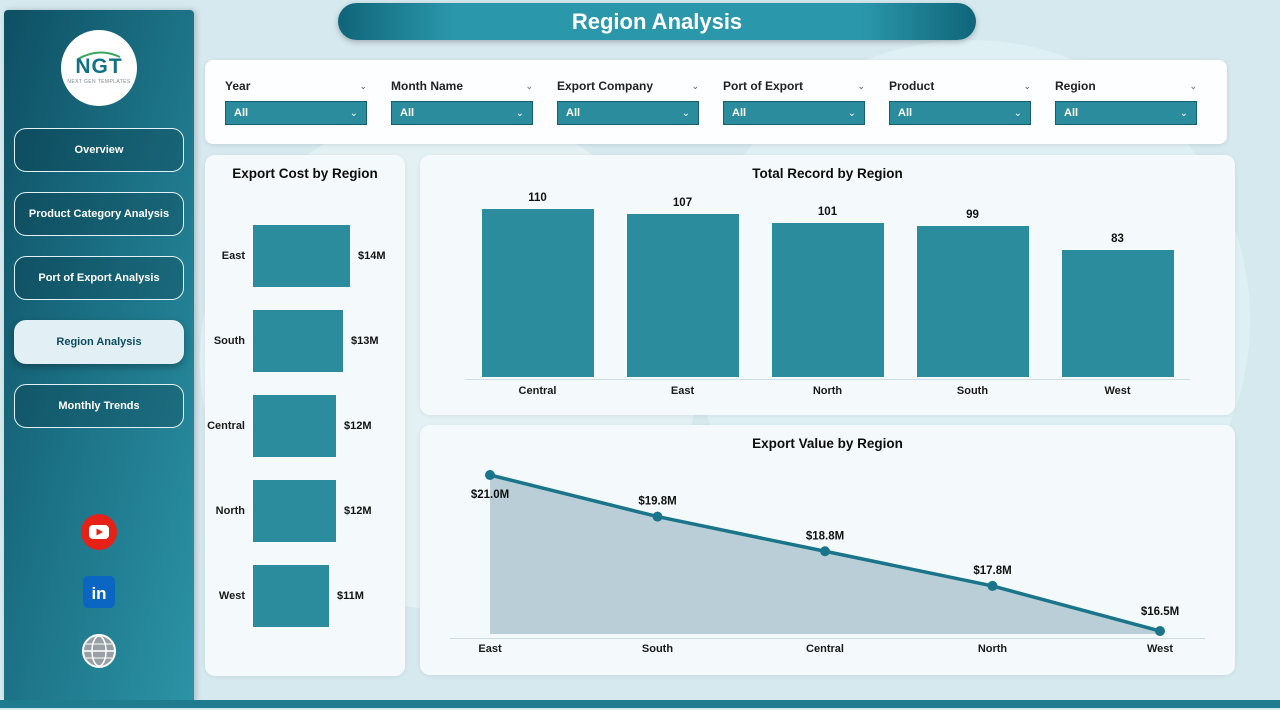  What do you see at coordinates (640, 704) in the screenshot?
I see `bottom-bar` at bounding box center [640, 704].